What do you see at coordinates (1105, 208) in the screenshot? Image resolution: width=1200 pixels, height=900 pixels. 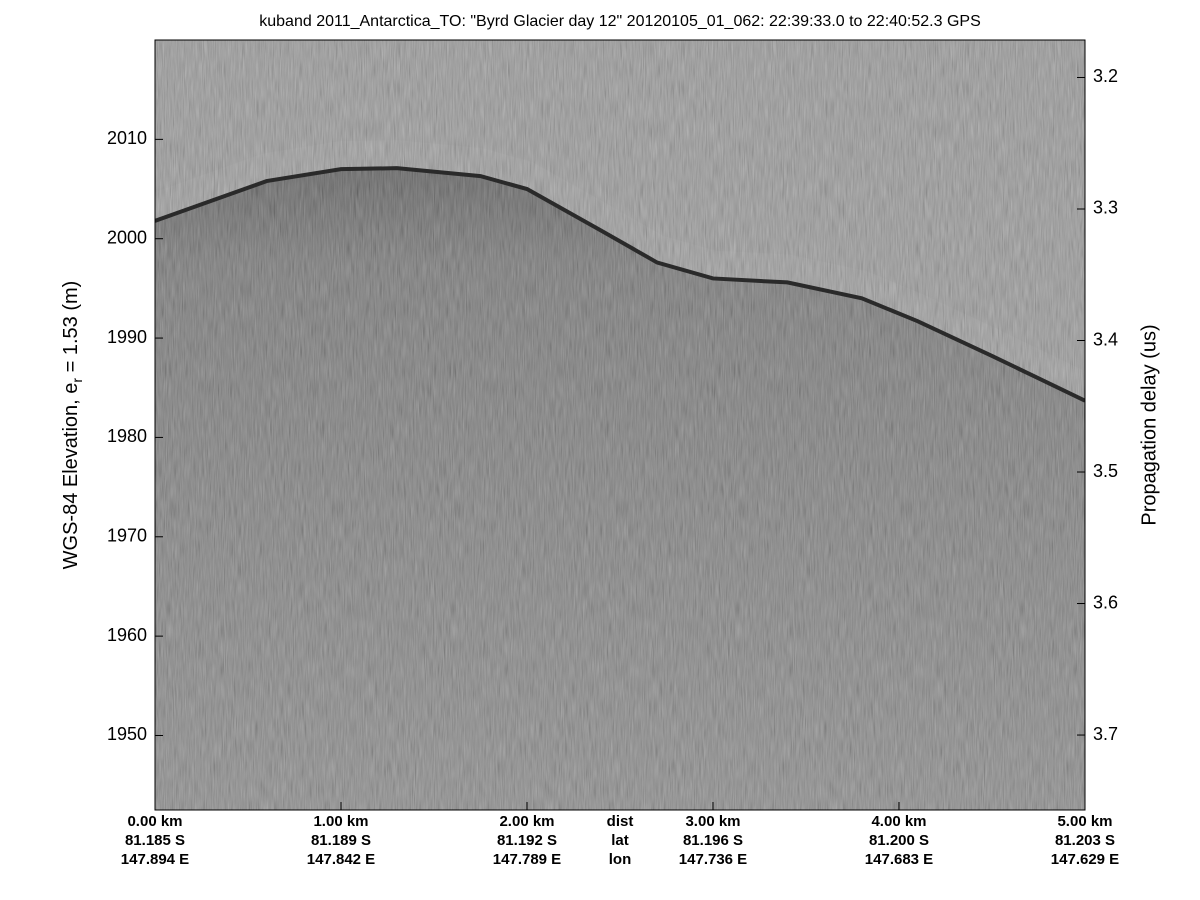 I see `y2-tick-label: 3.3` at bounding box center [1105, 208].